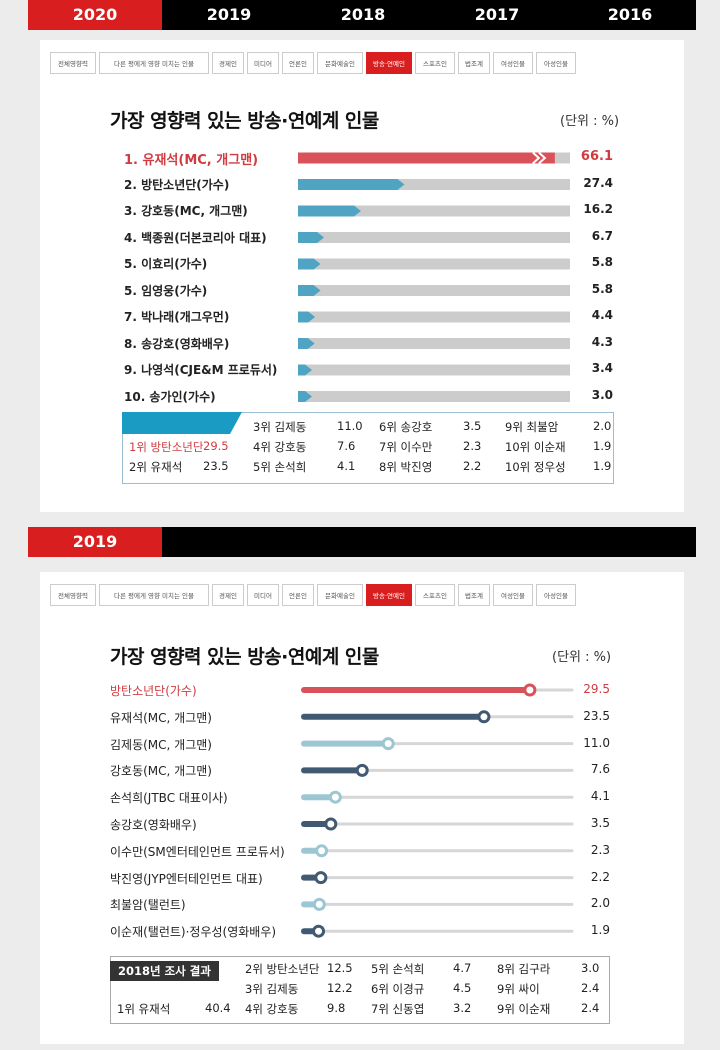  Describe the element at coordinates (600, 849) in the screenshot. I see `lollipop-value: 2.3` at that location.